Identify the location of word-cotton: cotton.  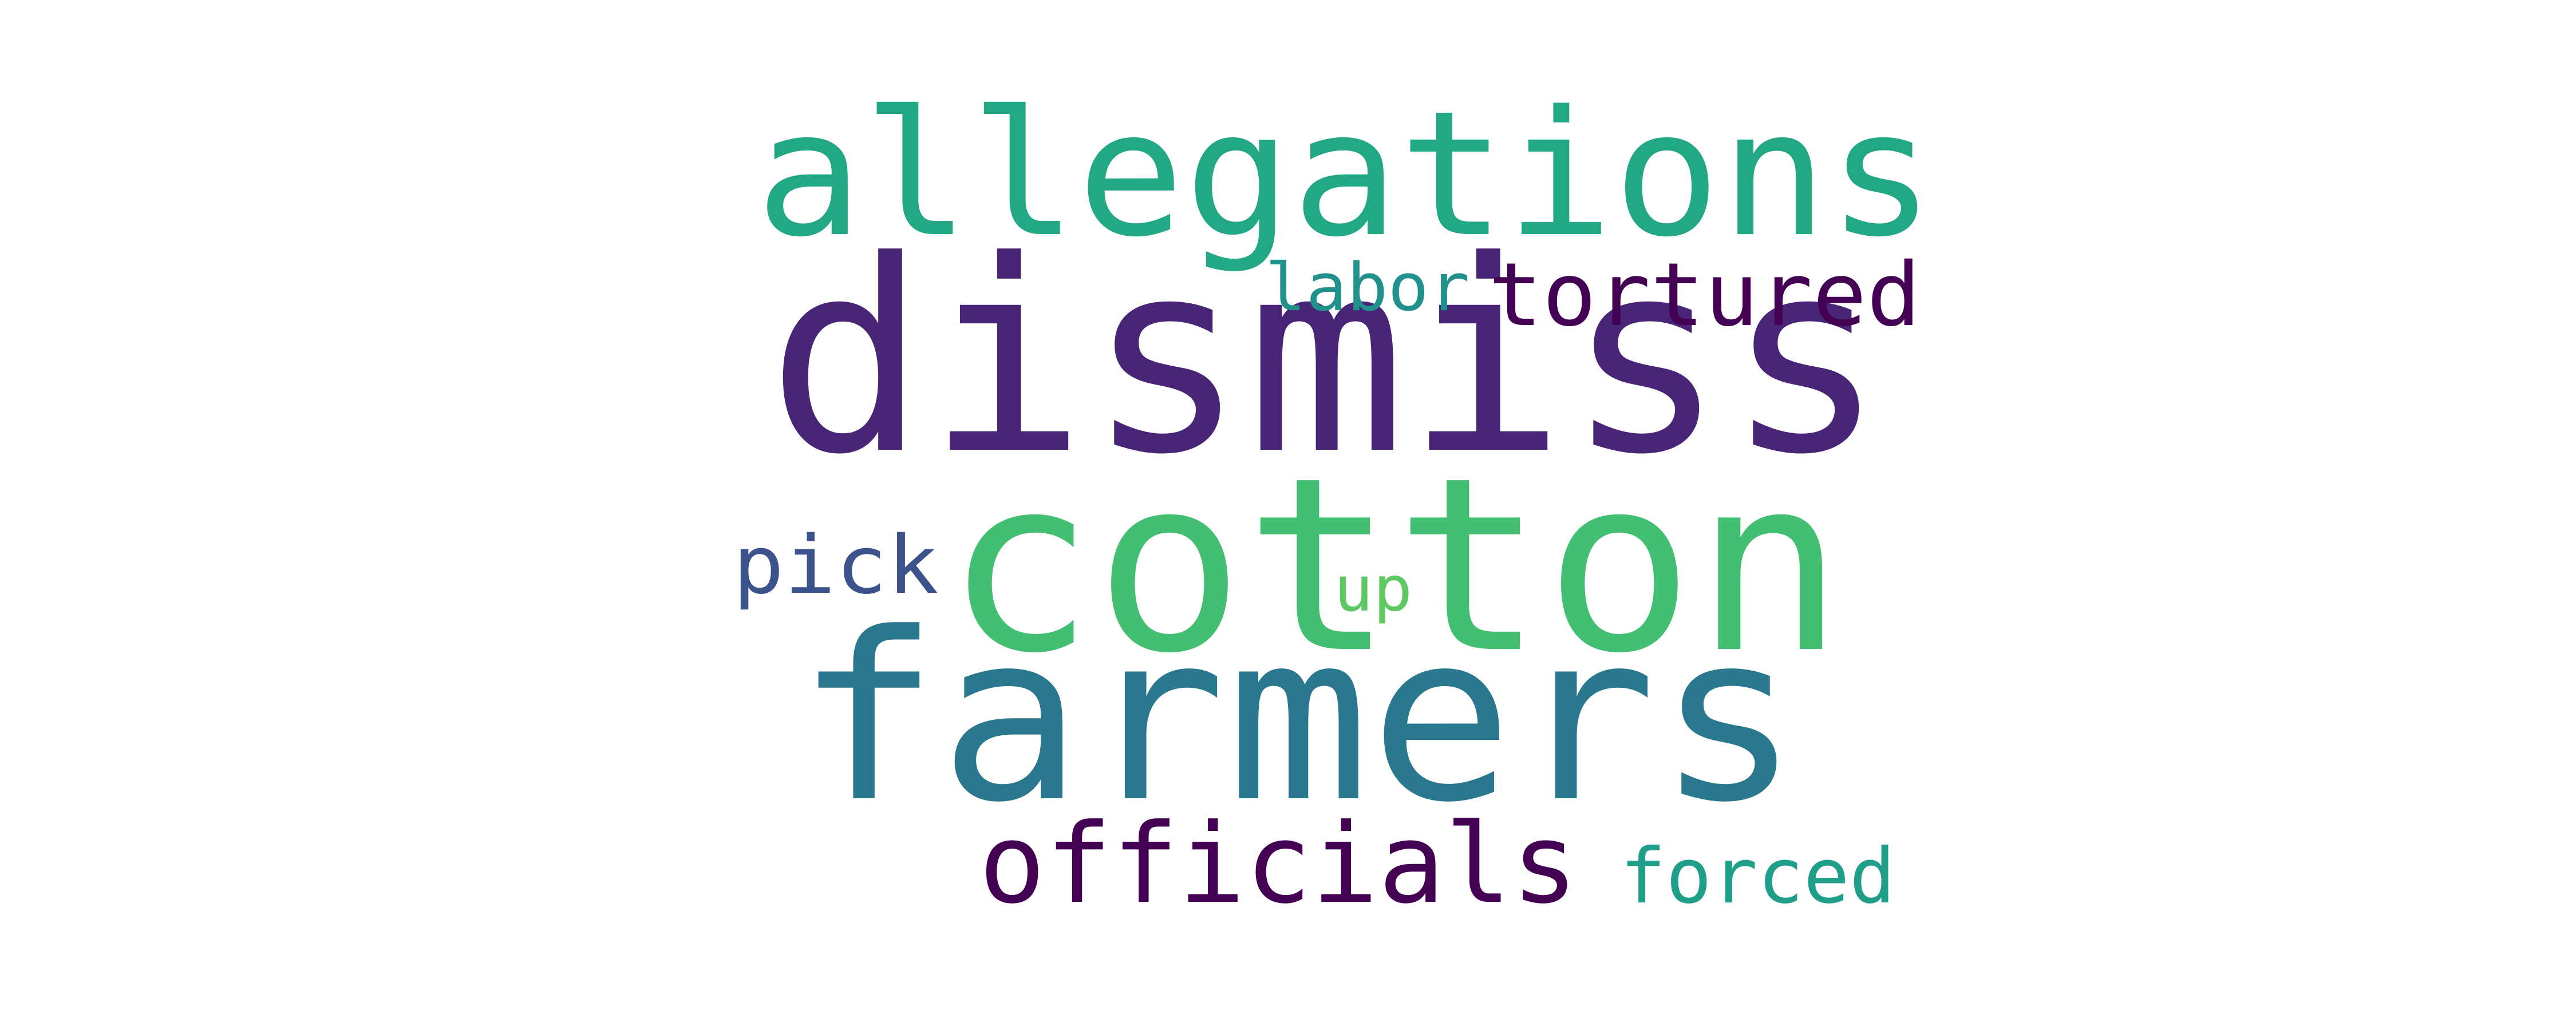
(1394, 566).